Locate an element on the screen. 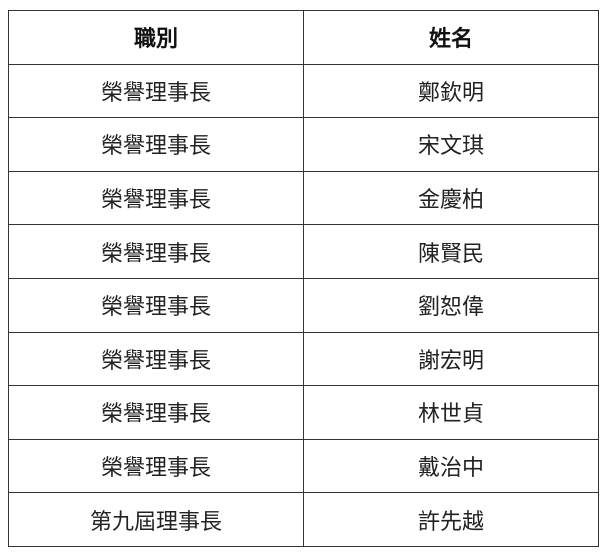 The image size is (607, 554). header-title: 職別 is located at coordinates (156, 37).